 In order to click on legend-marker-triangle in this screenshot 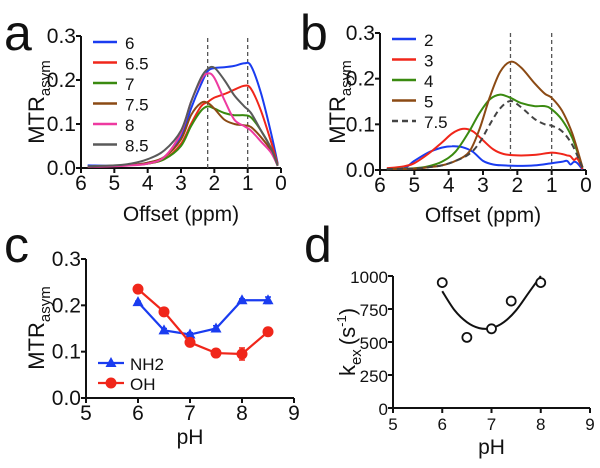, I will do `click(111, 362)`.